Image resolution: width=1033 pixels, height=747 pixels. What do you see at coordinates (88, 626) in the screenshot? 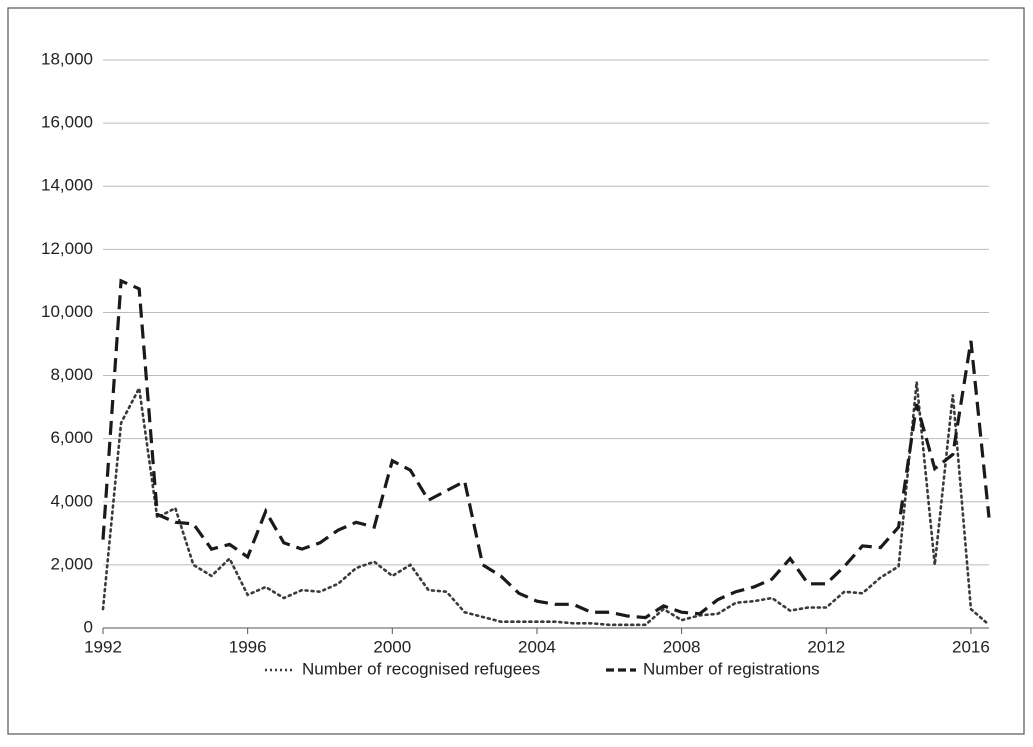
I see `y-tick-label: 0` at bounding box center [88, 626].